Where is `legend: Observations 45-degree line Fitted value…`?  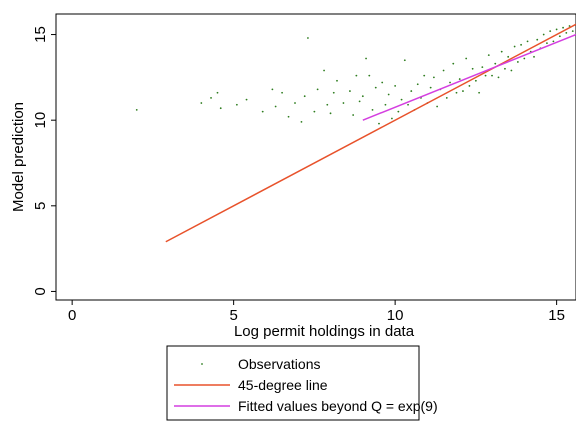 legend: Observations 45-degree line Fitted value… is located at coordinates (302, 383).